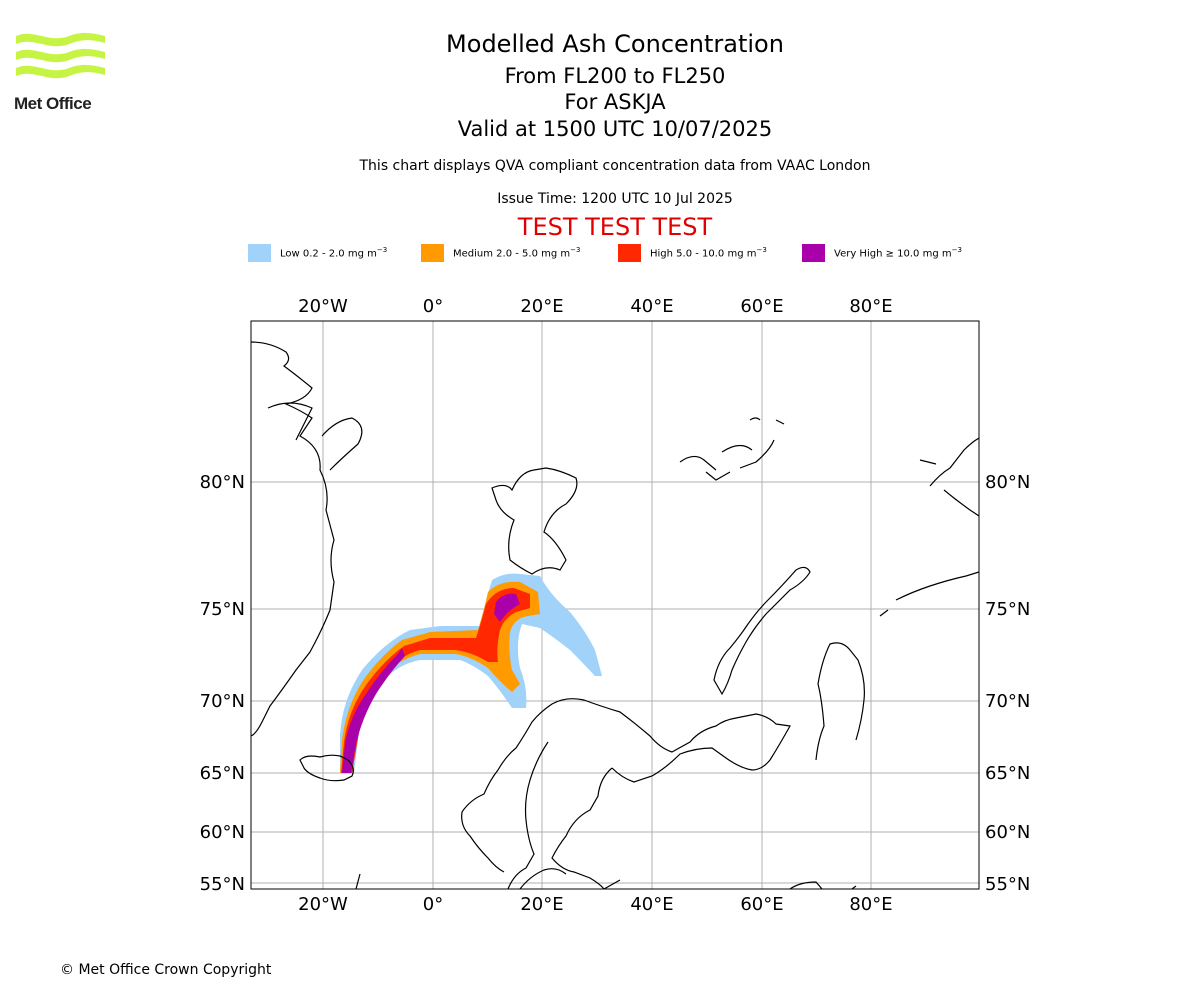  What do you see at coordinates (1007, 609) in the screenshot?
I see `lat-tick-right: 75°N` at bounding box center [1007, 609].